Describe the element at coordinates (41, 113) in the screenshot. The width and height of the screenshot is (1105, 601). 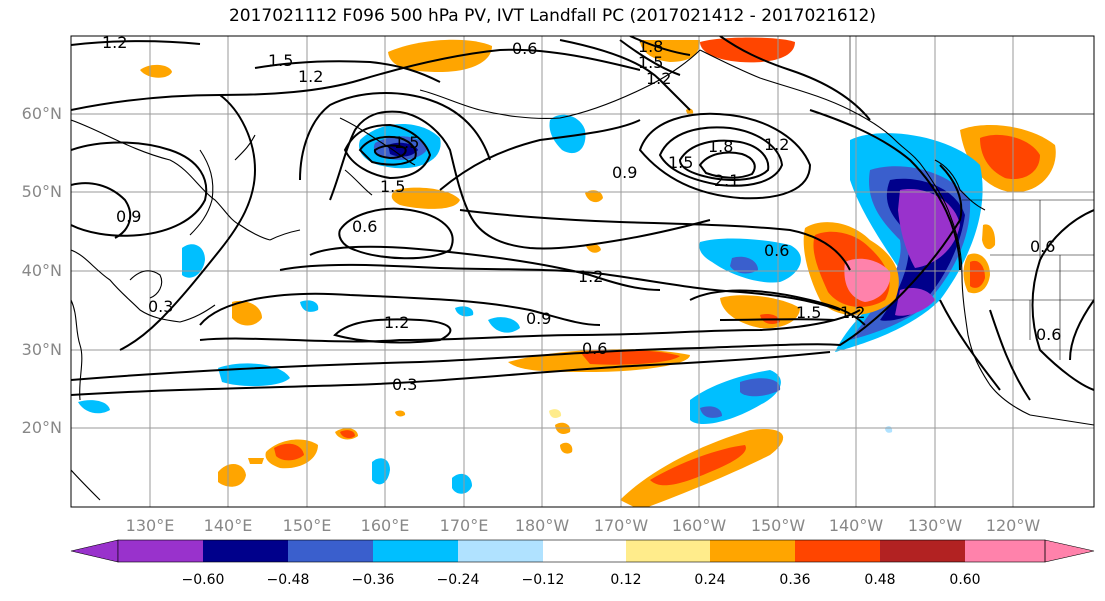
I see `lat-label: 60°N` at that location.